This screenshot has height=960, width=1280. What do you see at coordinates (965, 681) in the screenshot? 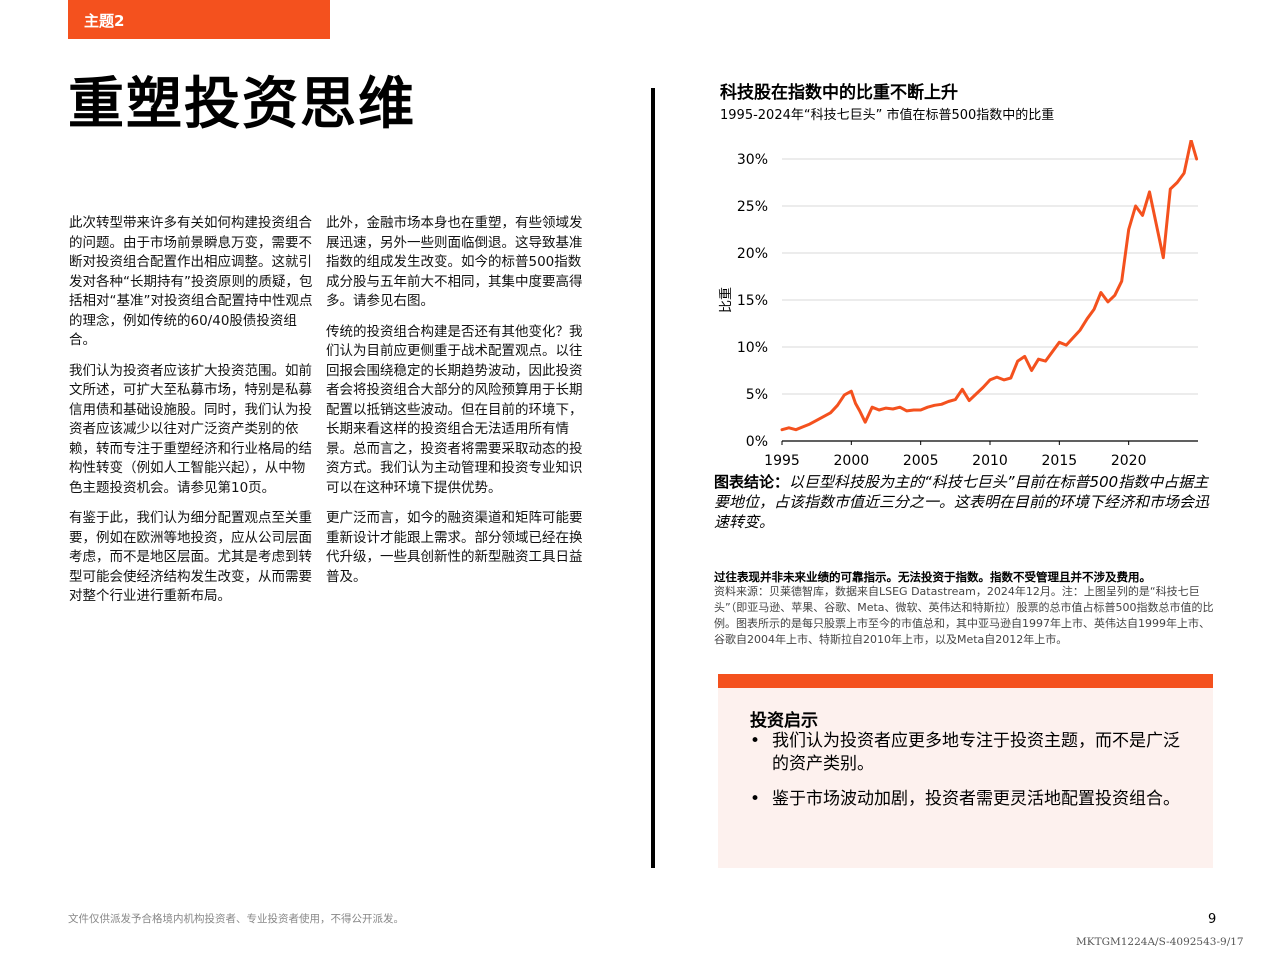
I see `insight-accent-bar` at bounding box center [965, 681].